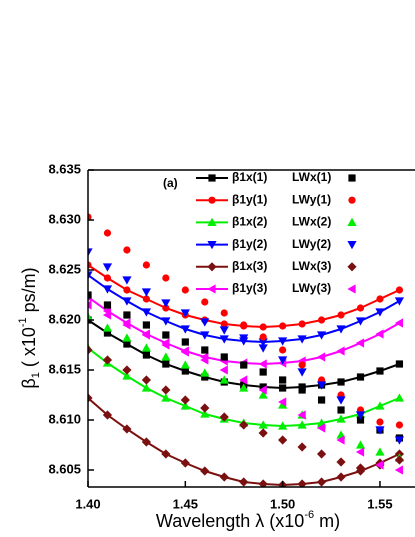 This screenshot has width=415, height=537. What do you see at coordinates (249, 266) in the screenshot?
I see `legend-label: β1x(3)` at bounding box center [249, 266].